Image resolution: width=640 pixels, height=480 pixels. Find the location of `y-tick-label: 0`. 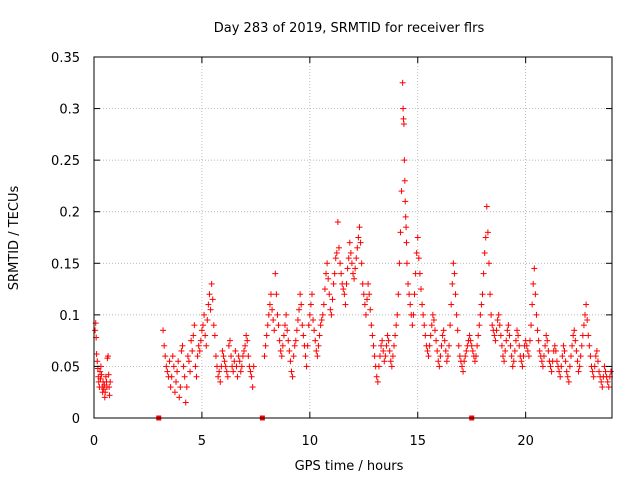

y-tick-label: 0 is located at coordinates (76, 419).